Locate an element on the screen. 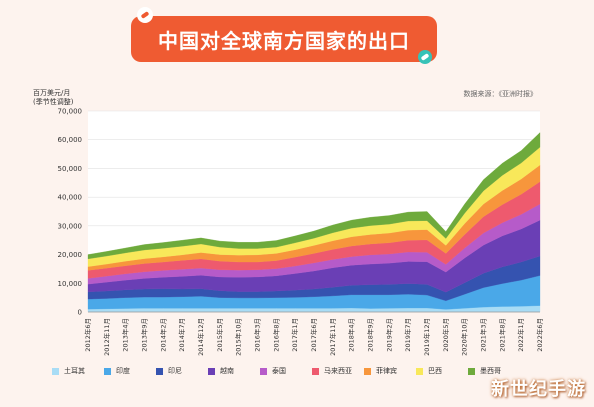 Image resolution: width=594 pixels, height=407 pixels. y-tick-label: 40,000 is located at coordinates (70, 198).